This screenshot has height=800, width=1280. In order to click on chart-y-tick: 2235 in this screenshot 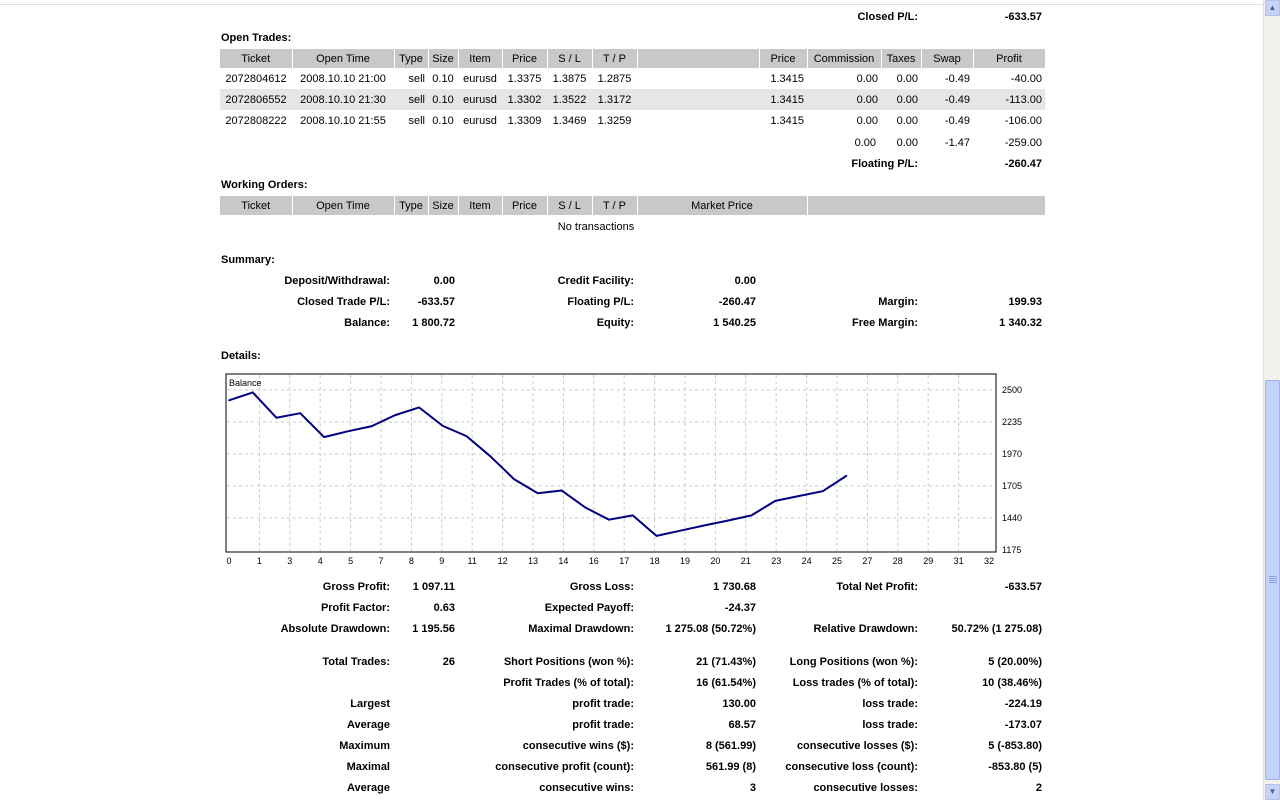, I will do `click(1012, 422)`.